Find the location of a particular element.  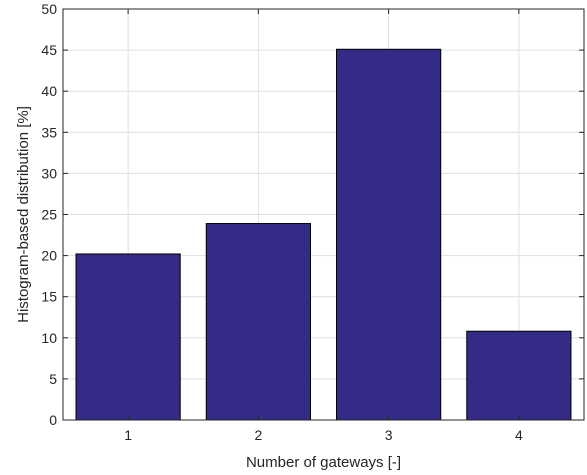

x-axis-label: Number of gateways [-] is located at coordinates (323, 462).